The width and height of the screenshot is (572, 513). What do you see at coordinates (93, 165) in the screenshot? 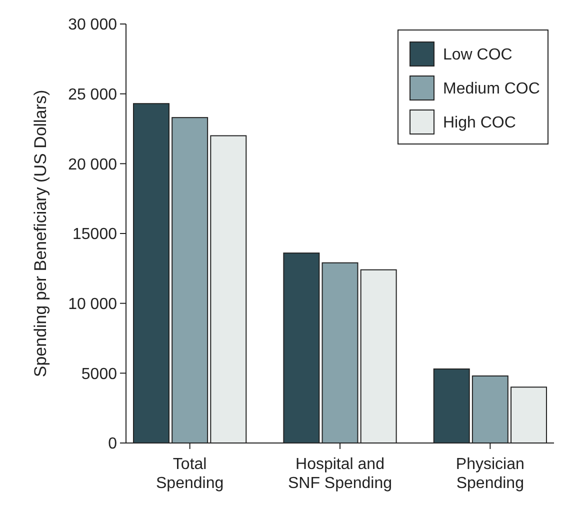
I see `y-tick-label: 20 000` at bounding box center [93, 165].